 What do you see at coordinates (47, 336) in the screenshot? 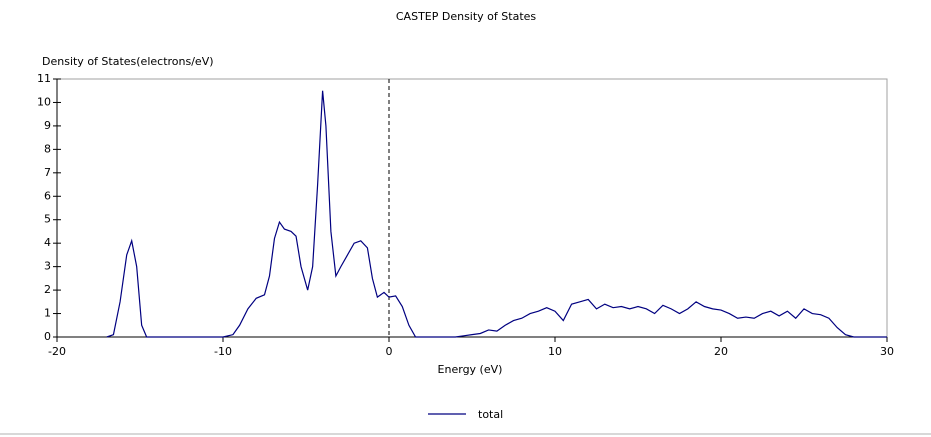
I see `y-tick-label: 0` at bounding box center [47, 336].